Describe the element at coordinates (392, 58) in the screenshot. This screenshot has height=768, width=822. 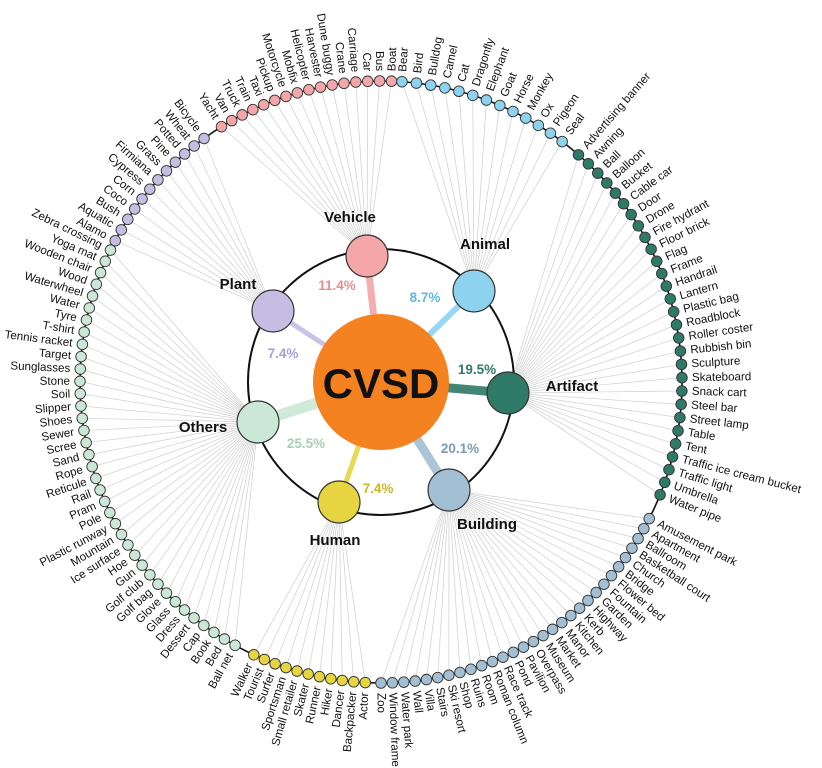
I see `leaf-label: Boat` at that location.